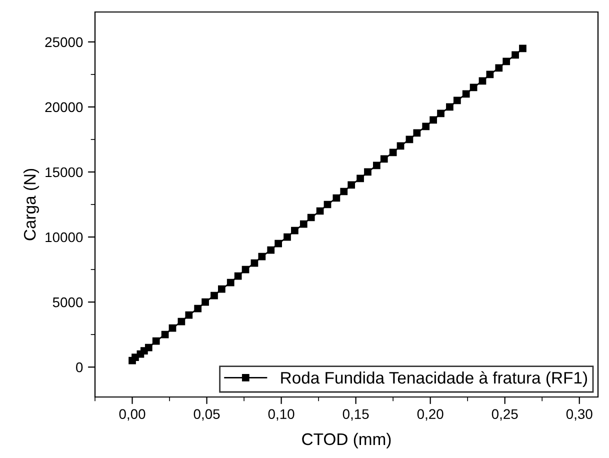 Image resolution: width=609 pixels, height=458 pixels. Describe the element at coordinates (346, 440) in the screenshot. I see `x-axis-title: CTOD (mm)` at that location.